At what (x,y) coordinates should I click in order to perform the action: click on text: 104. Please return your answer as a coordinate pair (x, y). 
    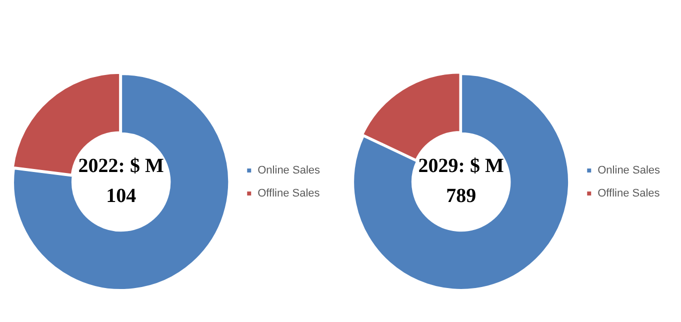
    Looking at the image, I should click on (121, 196).